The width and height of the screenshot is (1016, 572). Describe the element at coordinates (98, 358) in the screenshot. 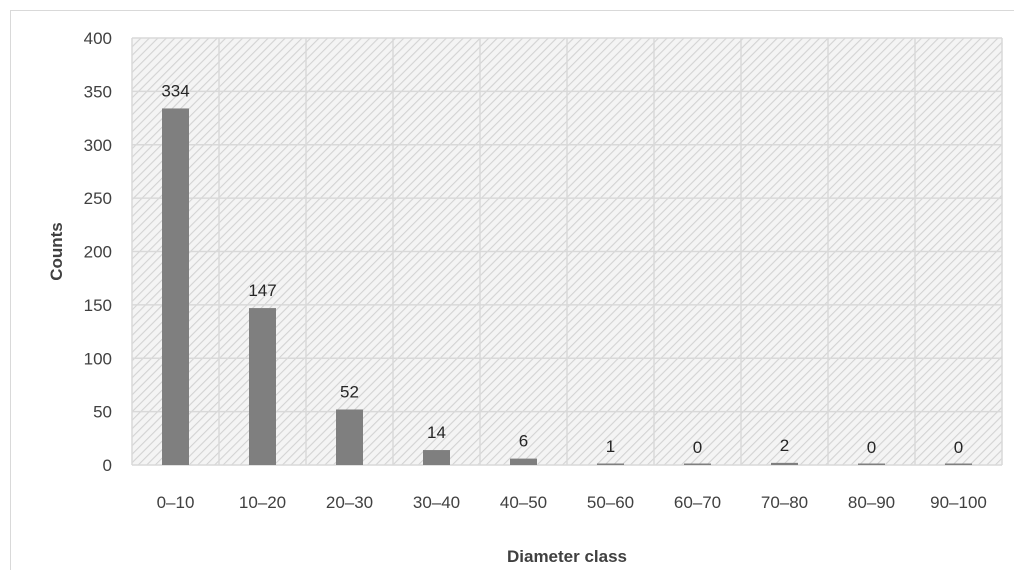

I see `y-tick-label: 100` at that location.